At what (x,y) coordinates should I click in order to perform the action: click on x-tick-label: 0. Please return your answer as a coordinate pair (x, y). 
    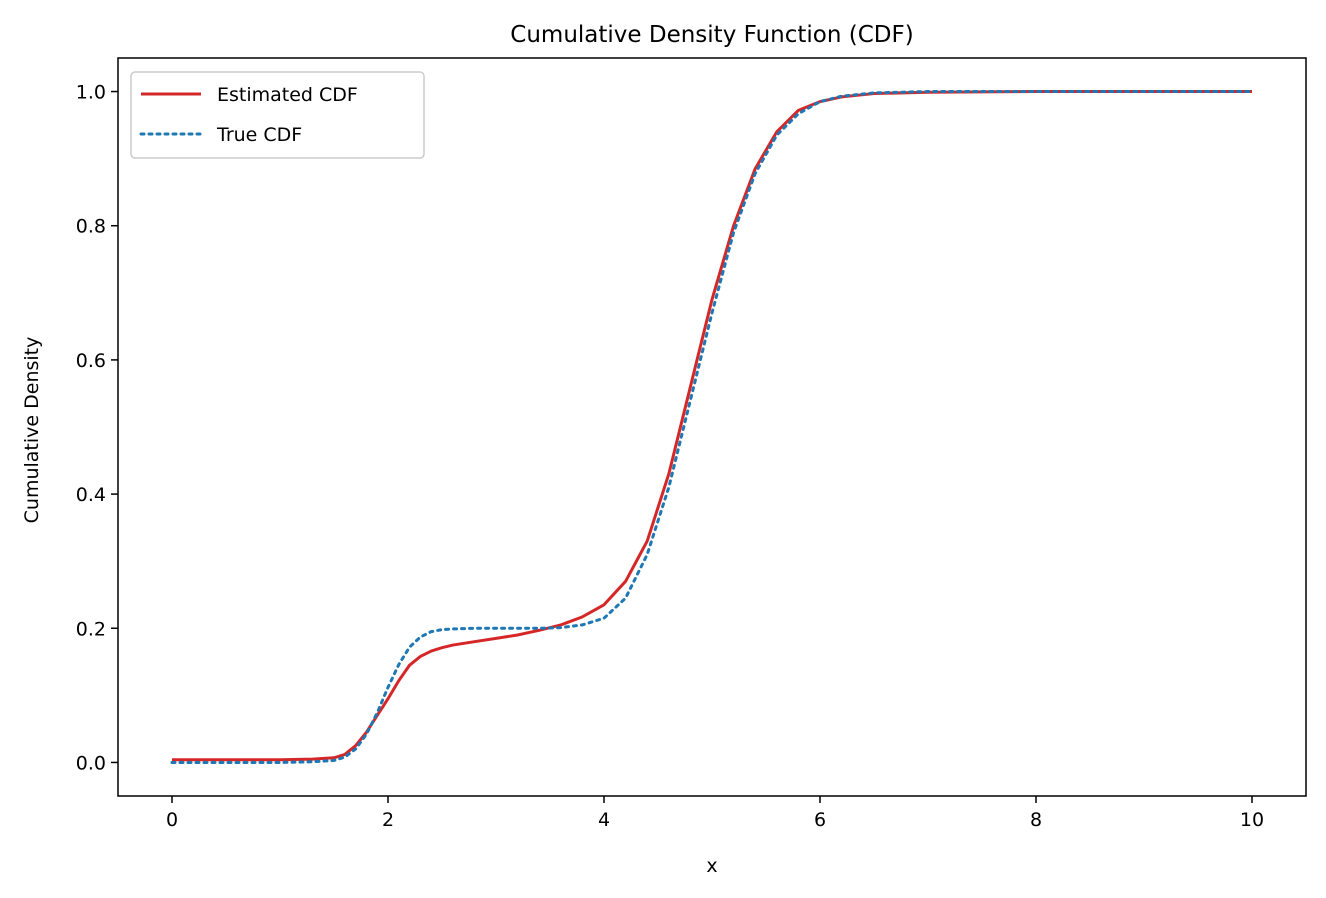
    Looking at the image, I should click on (172, 820).